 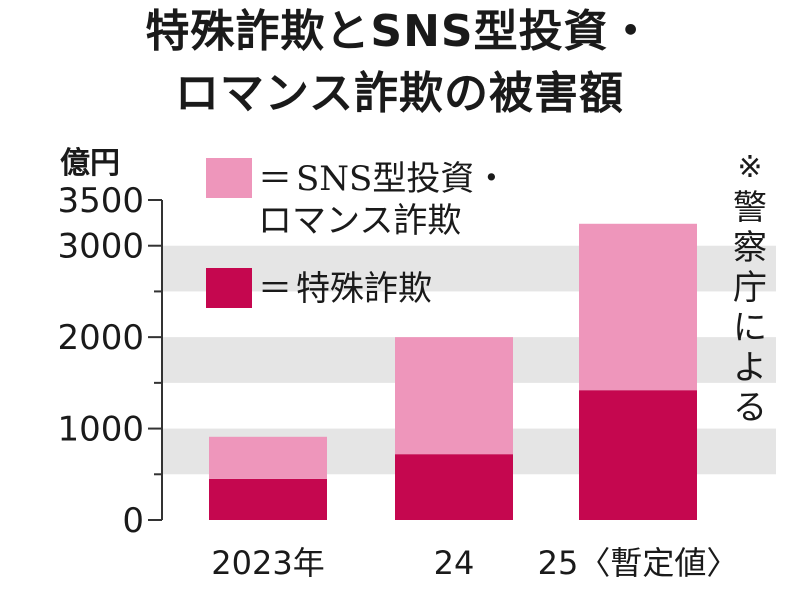 I want to click on x-tick-label: 25〈暫定値〉, so click(x=638, y=563).